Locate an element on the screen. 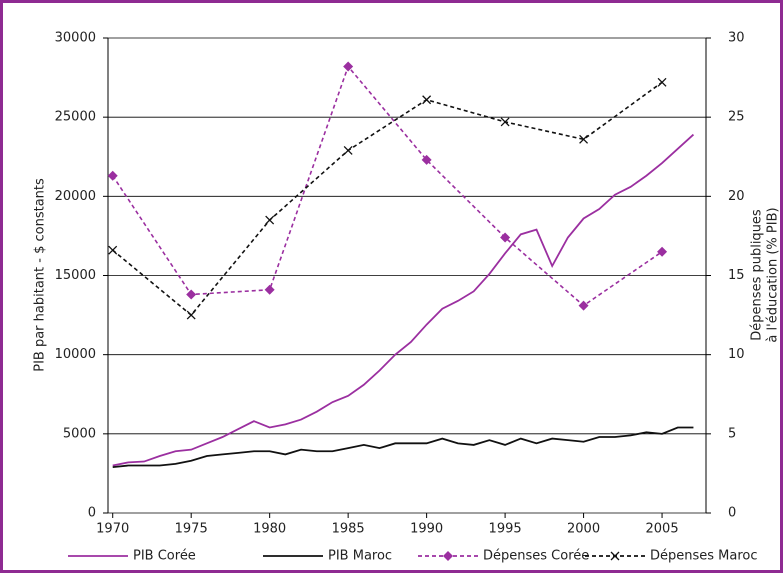  x-tick-label: 1980 is located at coordinates (269, 529).